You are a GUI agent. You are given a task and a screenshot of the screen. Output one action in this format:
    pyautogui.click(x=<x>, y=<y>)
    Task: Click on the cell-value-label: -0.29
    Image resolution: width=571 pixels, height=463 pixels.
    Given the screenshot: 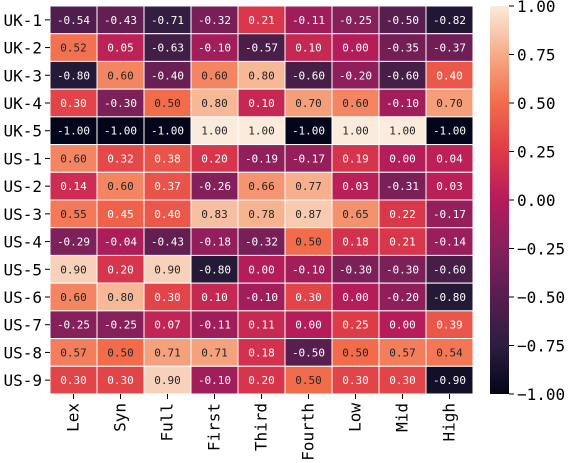 What is the action you would take?
    pyautogui.click(x=73, y=242)
    